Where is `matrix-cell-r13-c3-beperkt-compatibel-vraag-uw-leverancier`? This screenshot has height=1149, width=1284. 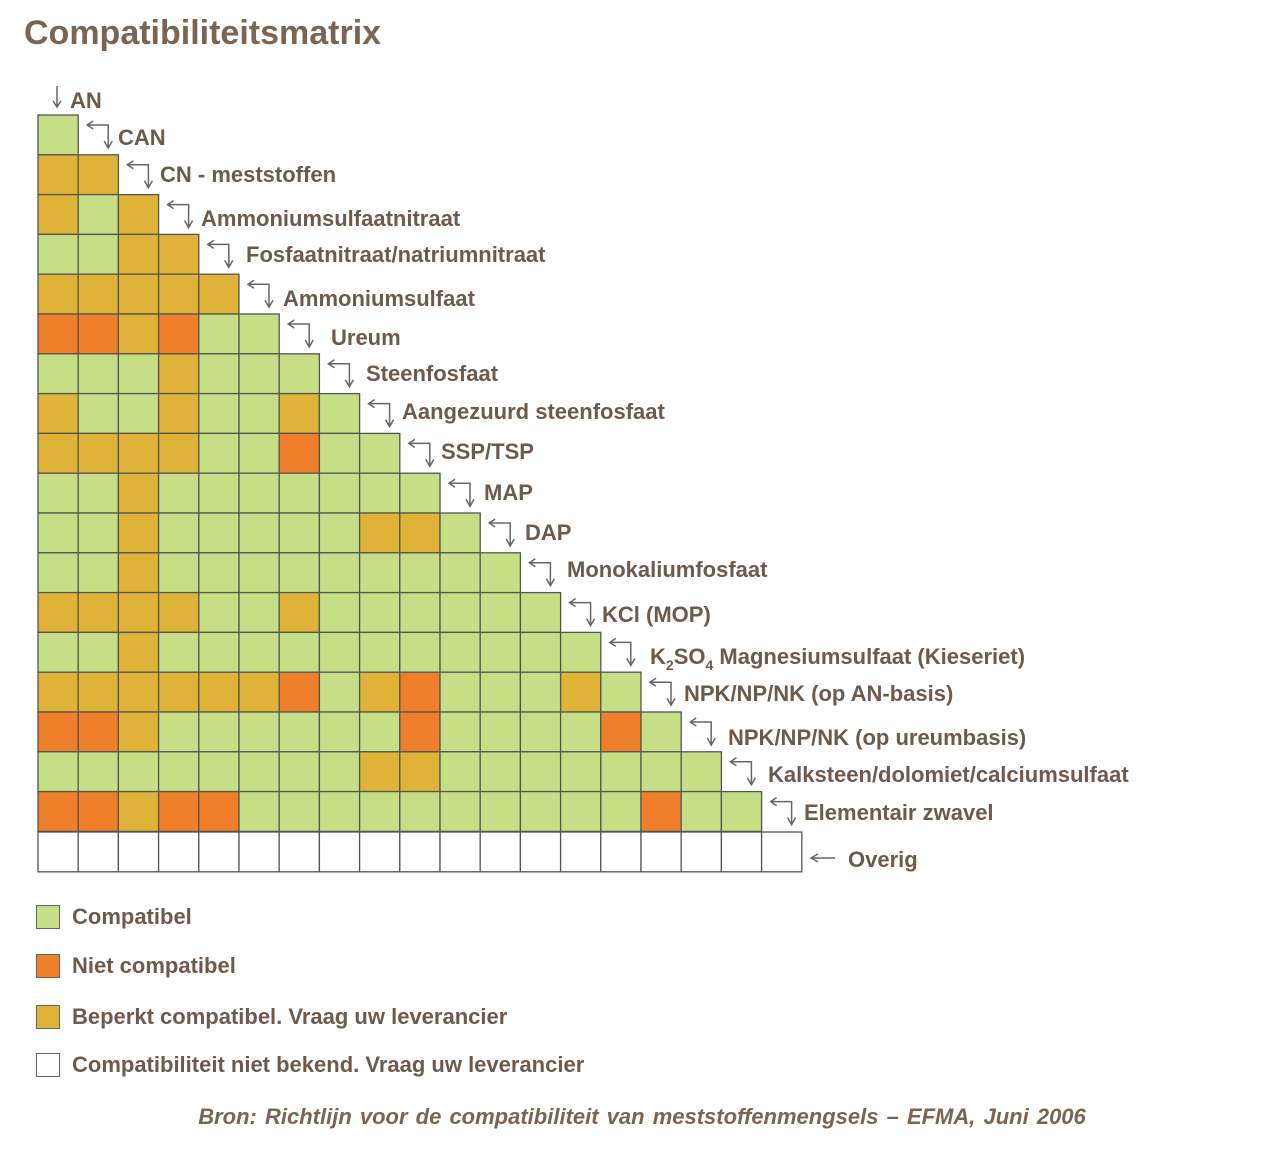 matrix-cell-r13-c3-beperkt-compatibel-vraag-uw-leverancier is located at coordinates (138, 612).